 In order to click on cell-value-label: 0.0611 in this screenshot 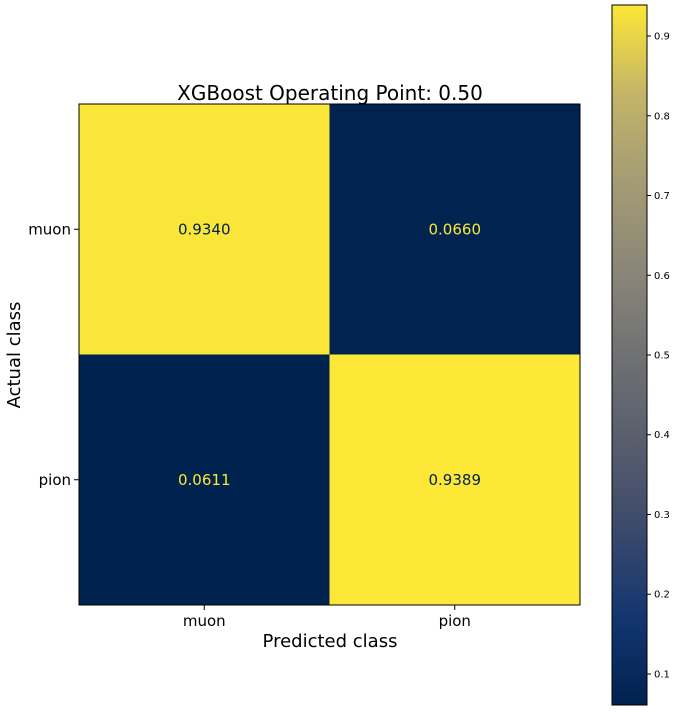, I will do `click(204, 480)`.